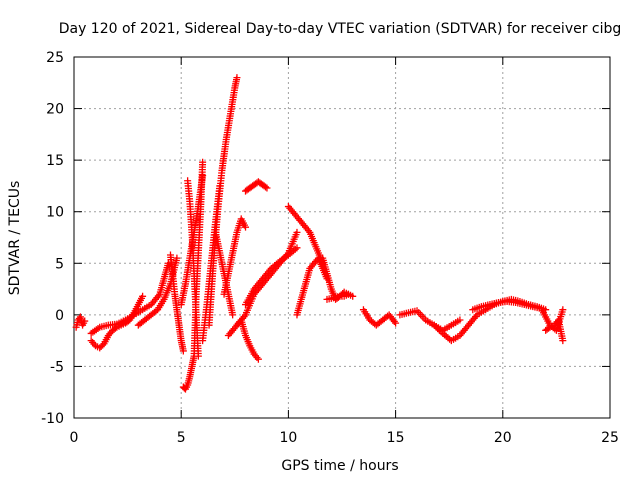  What do you see at coordinates (59, 316) in the screenshot?
I see `y-tick-label: 0` at bounding box center [59, 316].